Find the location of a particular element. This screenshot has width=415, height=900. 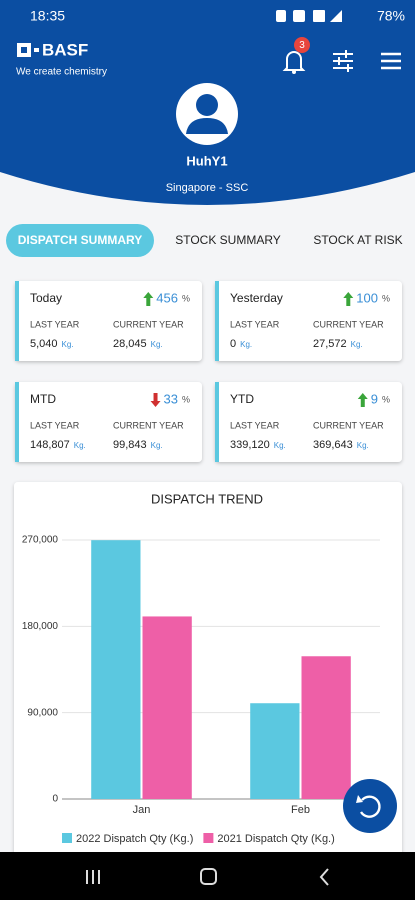

card-label: YTD is located at coordinates (242, 399).